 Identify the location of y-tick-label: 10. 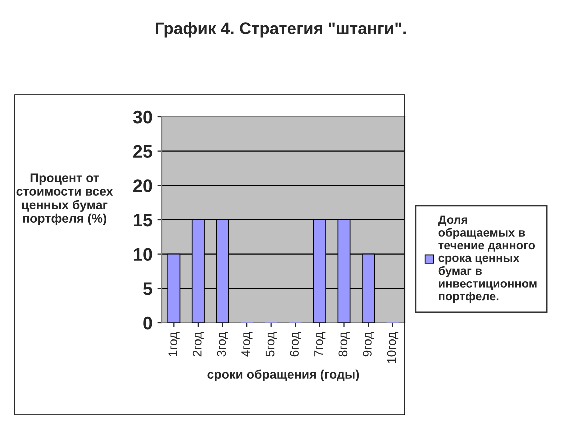
(143, 255).